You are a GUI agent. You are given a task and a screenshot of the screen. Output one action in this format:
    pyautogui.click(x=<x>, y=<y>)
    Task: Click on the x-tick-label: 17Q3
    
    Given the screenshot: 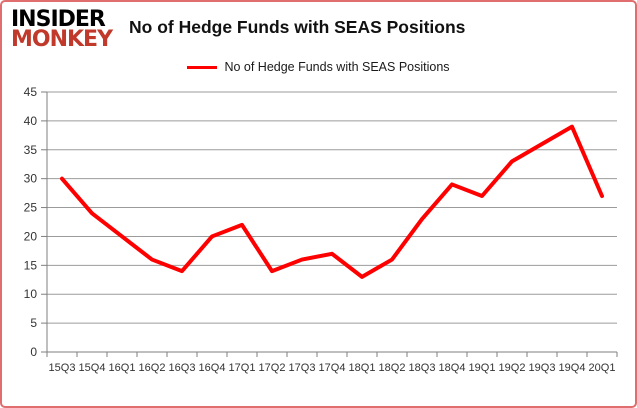 What is the action you would take?
    pyautogui.click(x=302, y=368)
    